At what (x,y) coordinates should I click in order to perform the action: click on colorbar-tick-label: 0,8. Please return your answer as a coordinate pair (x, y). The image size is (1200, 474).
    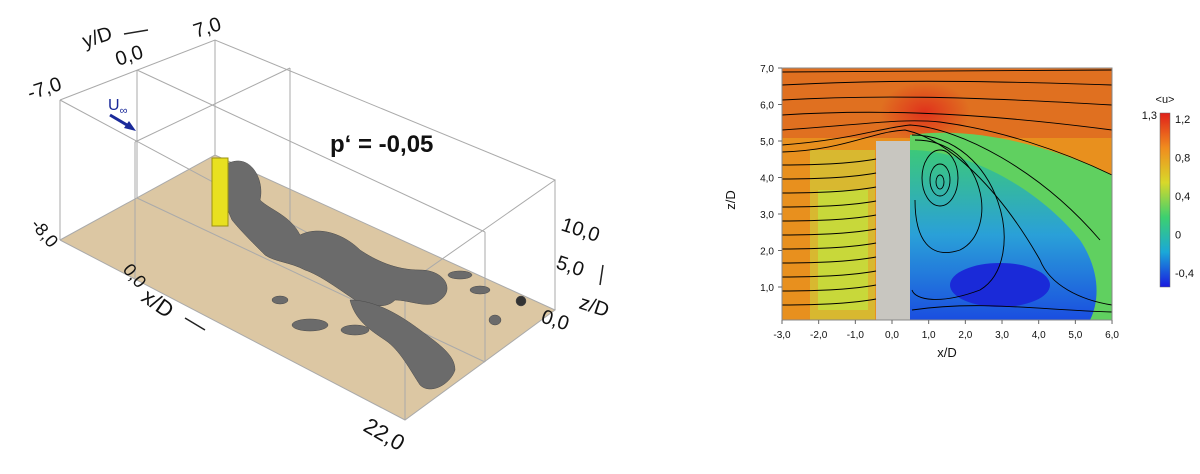
    Looking at the image, I should click on (1182, 159).